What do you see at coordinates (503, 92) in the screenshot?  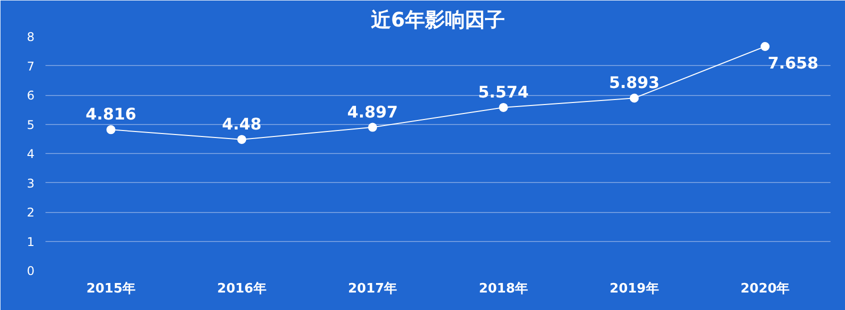 I see `data-label: 5.574` at bounding box center [503, 92].